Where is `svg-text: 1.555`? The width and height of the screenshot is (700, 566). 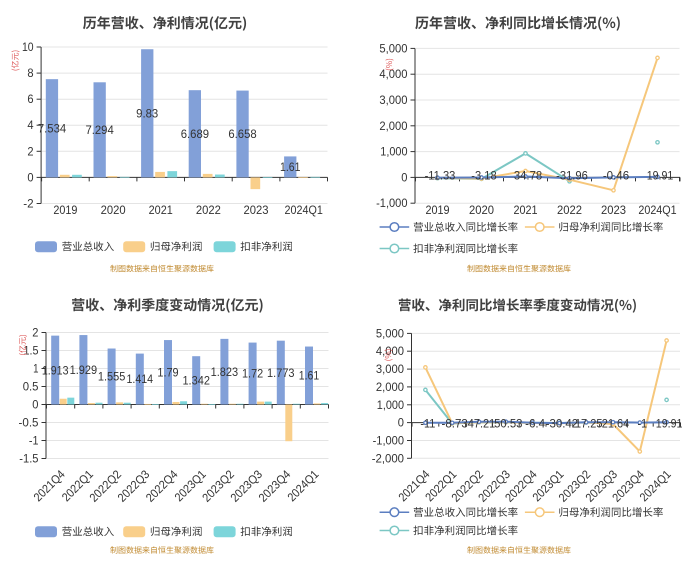
svg-text: 1.555 is located at coordinates (112, 377).